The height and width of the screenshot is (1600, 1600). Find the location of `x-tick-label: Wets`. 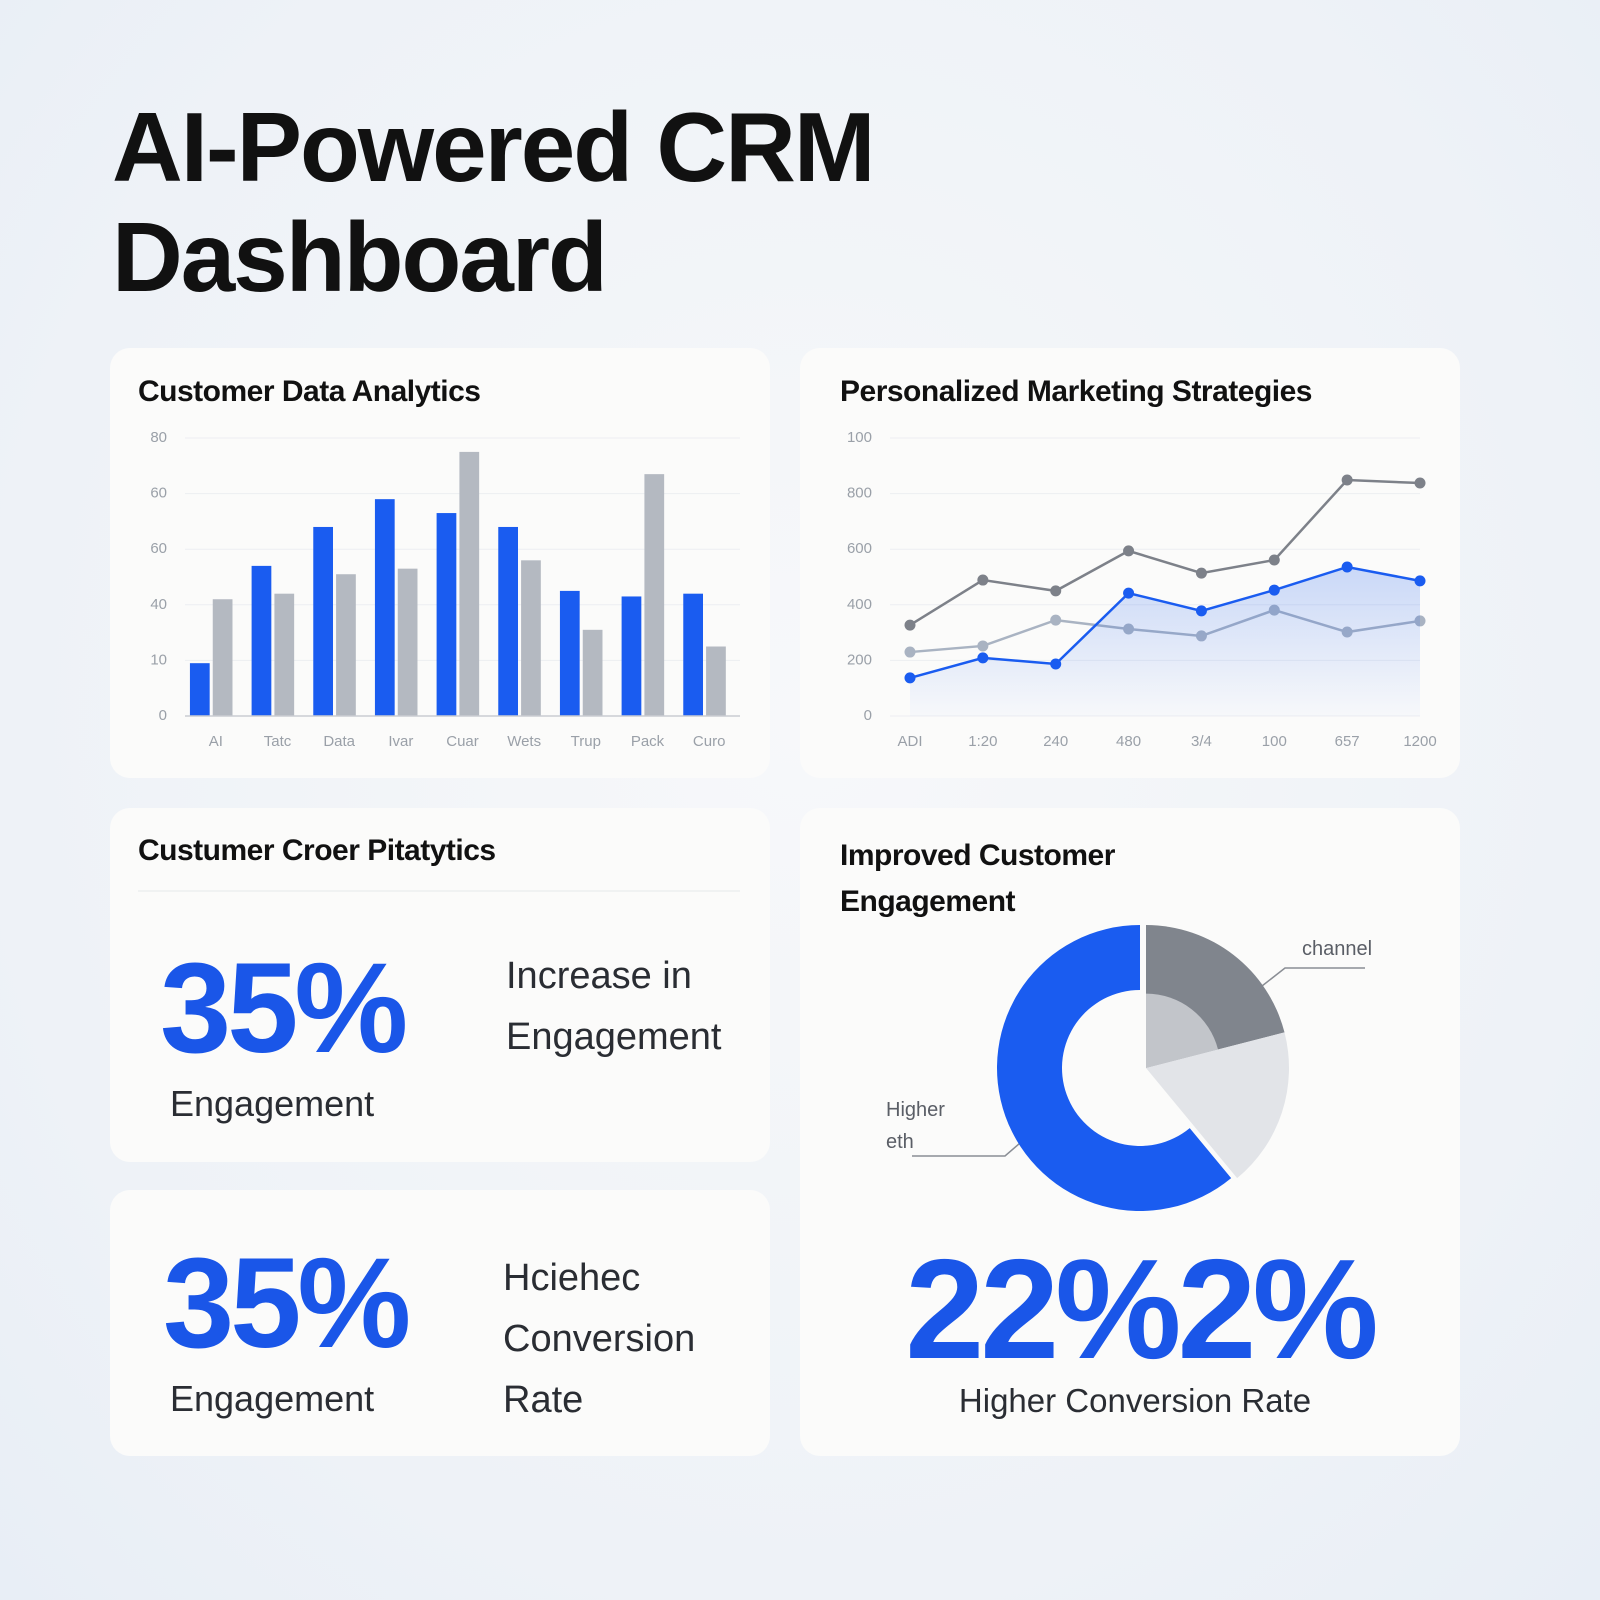

x-tick-label: Wets is located at coordinates (524, 741).